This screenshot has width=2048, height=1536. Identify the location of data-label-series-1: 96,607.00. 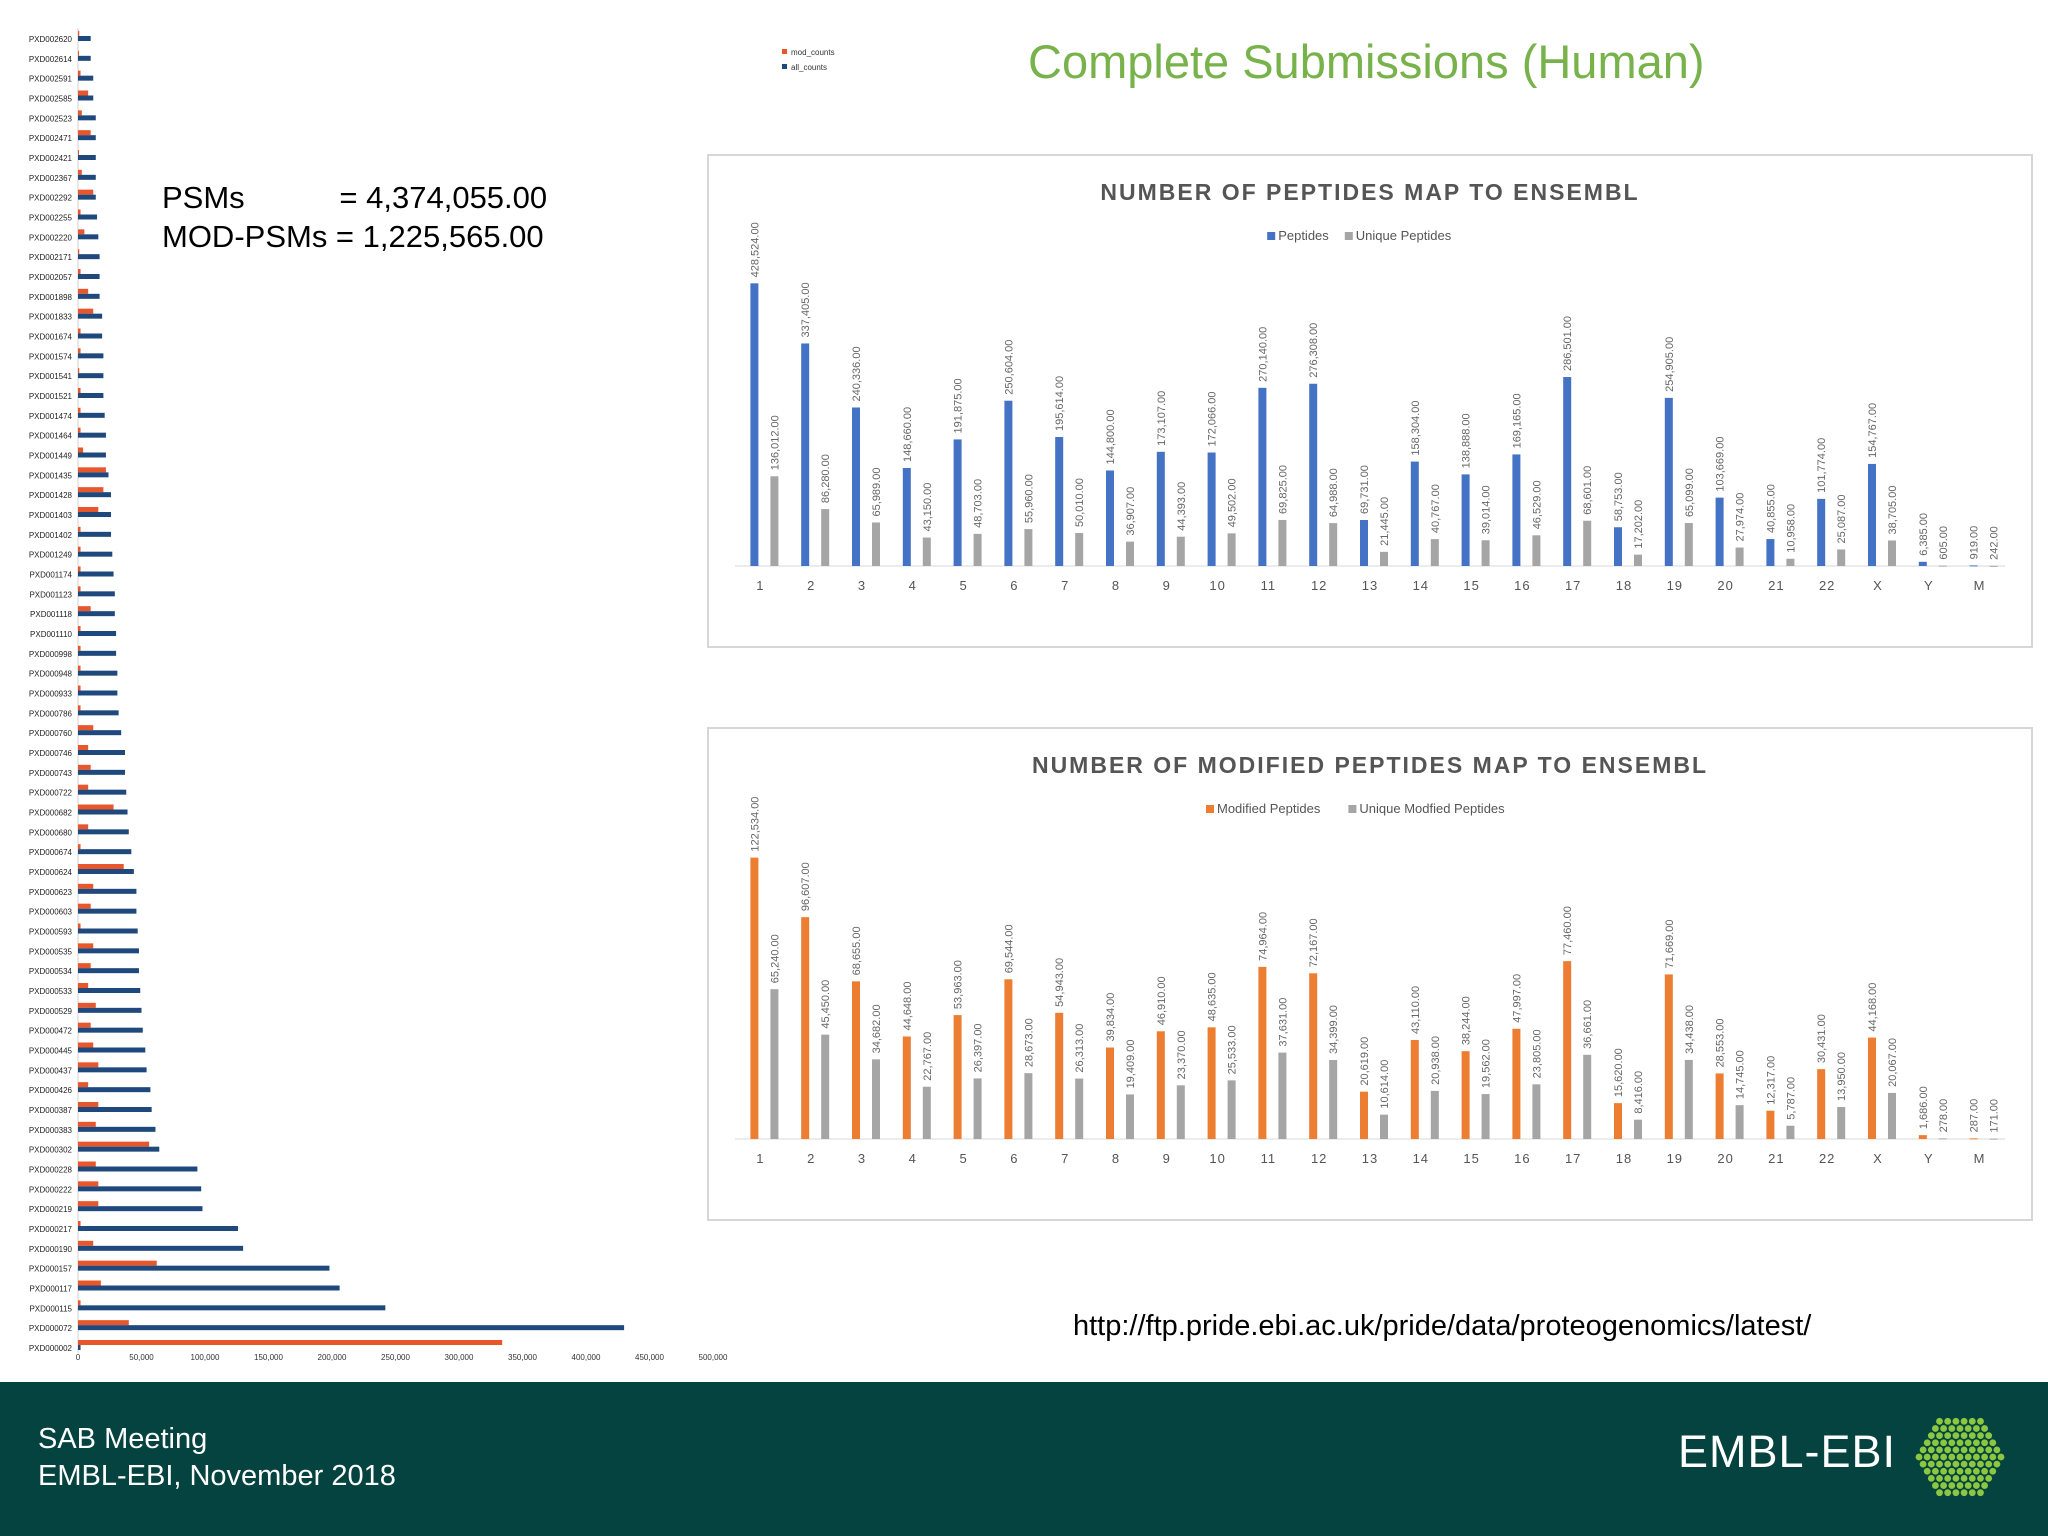
(806, 886).